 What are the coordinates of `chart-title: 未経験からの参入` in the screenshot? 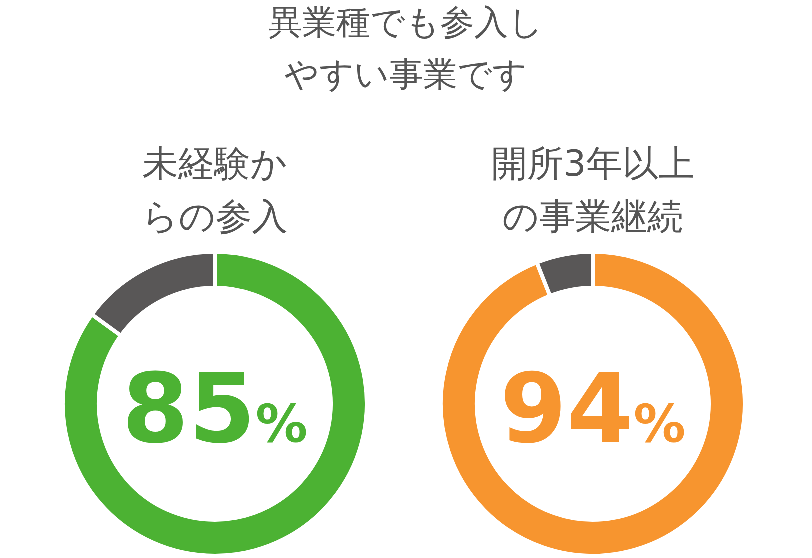 It's located at (215, 191).